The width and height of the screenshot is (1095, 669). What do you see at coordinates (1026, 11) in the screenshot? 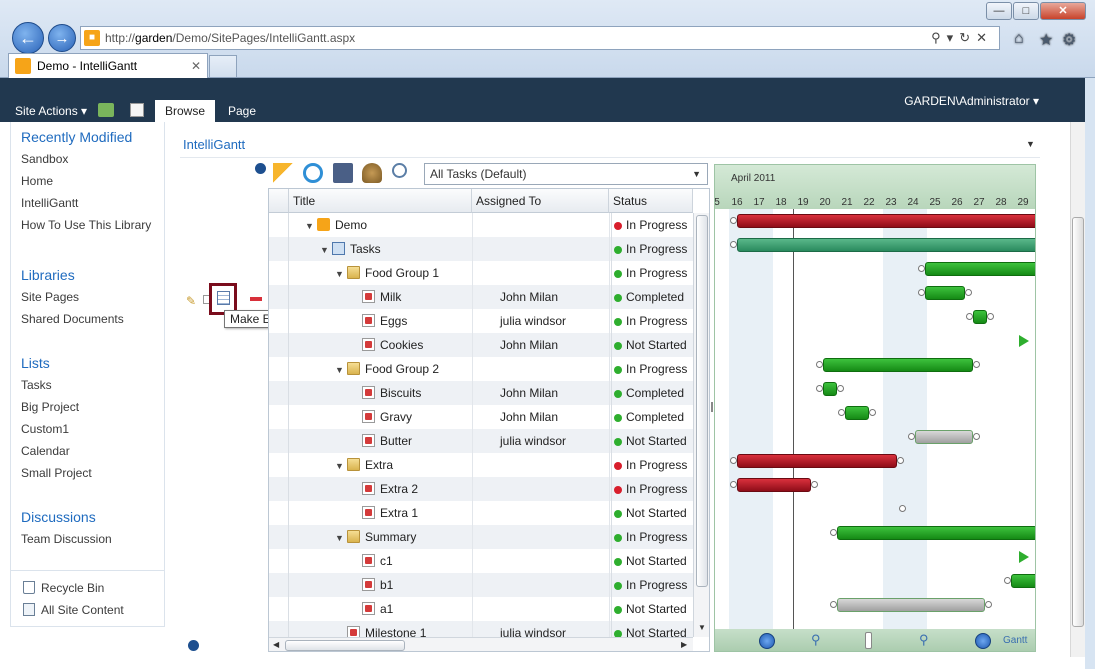
I see `maximize-button: □` at bounding box center [1026, 11].